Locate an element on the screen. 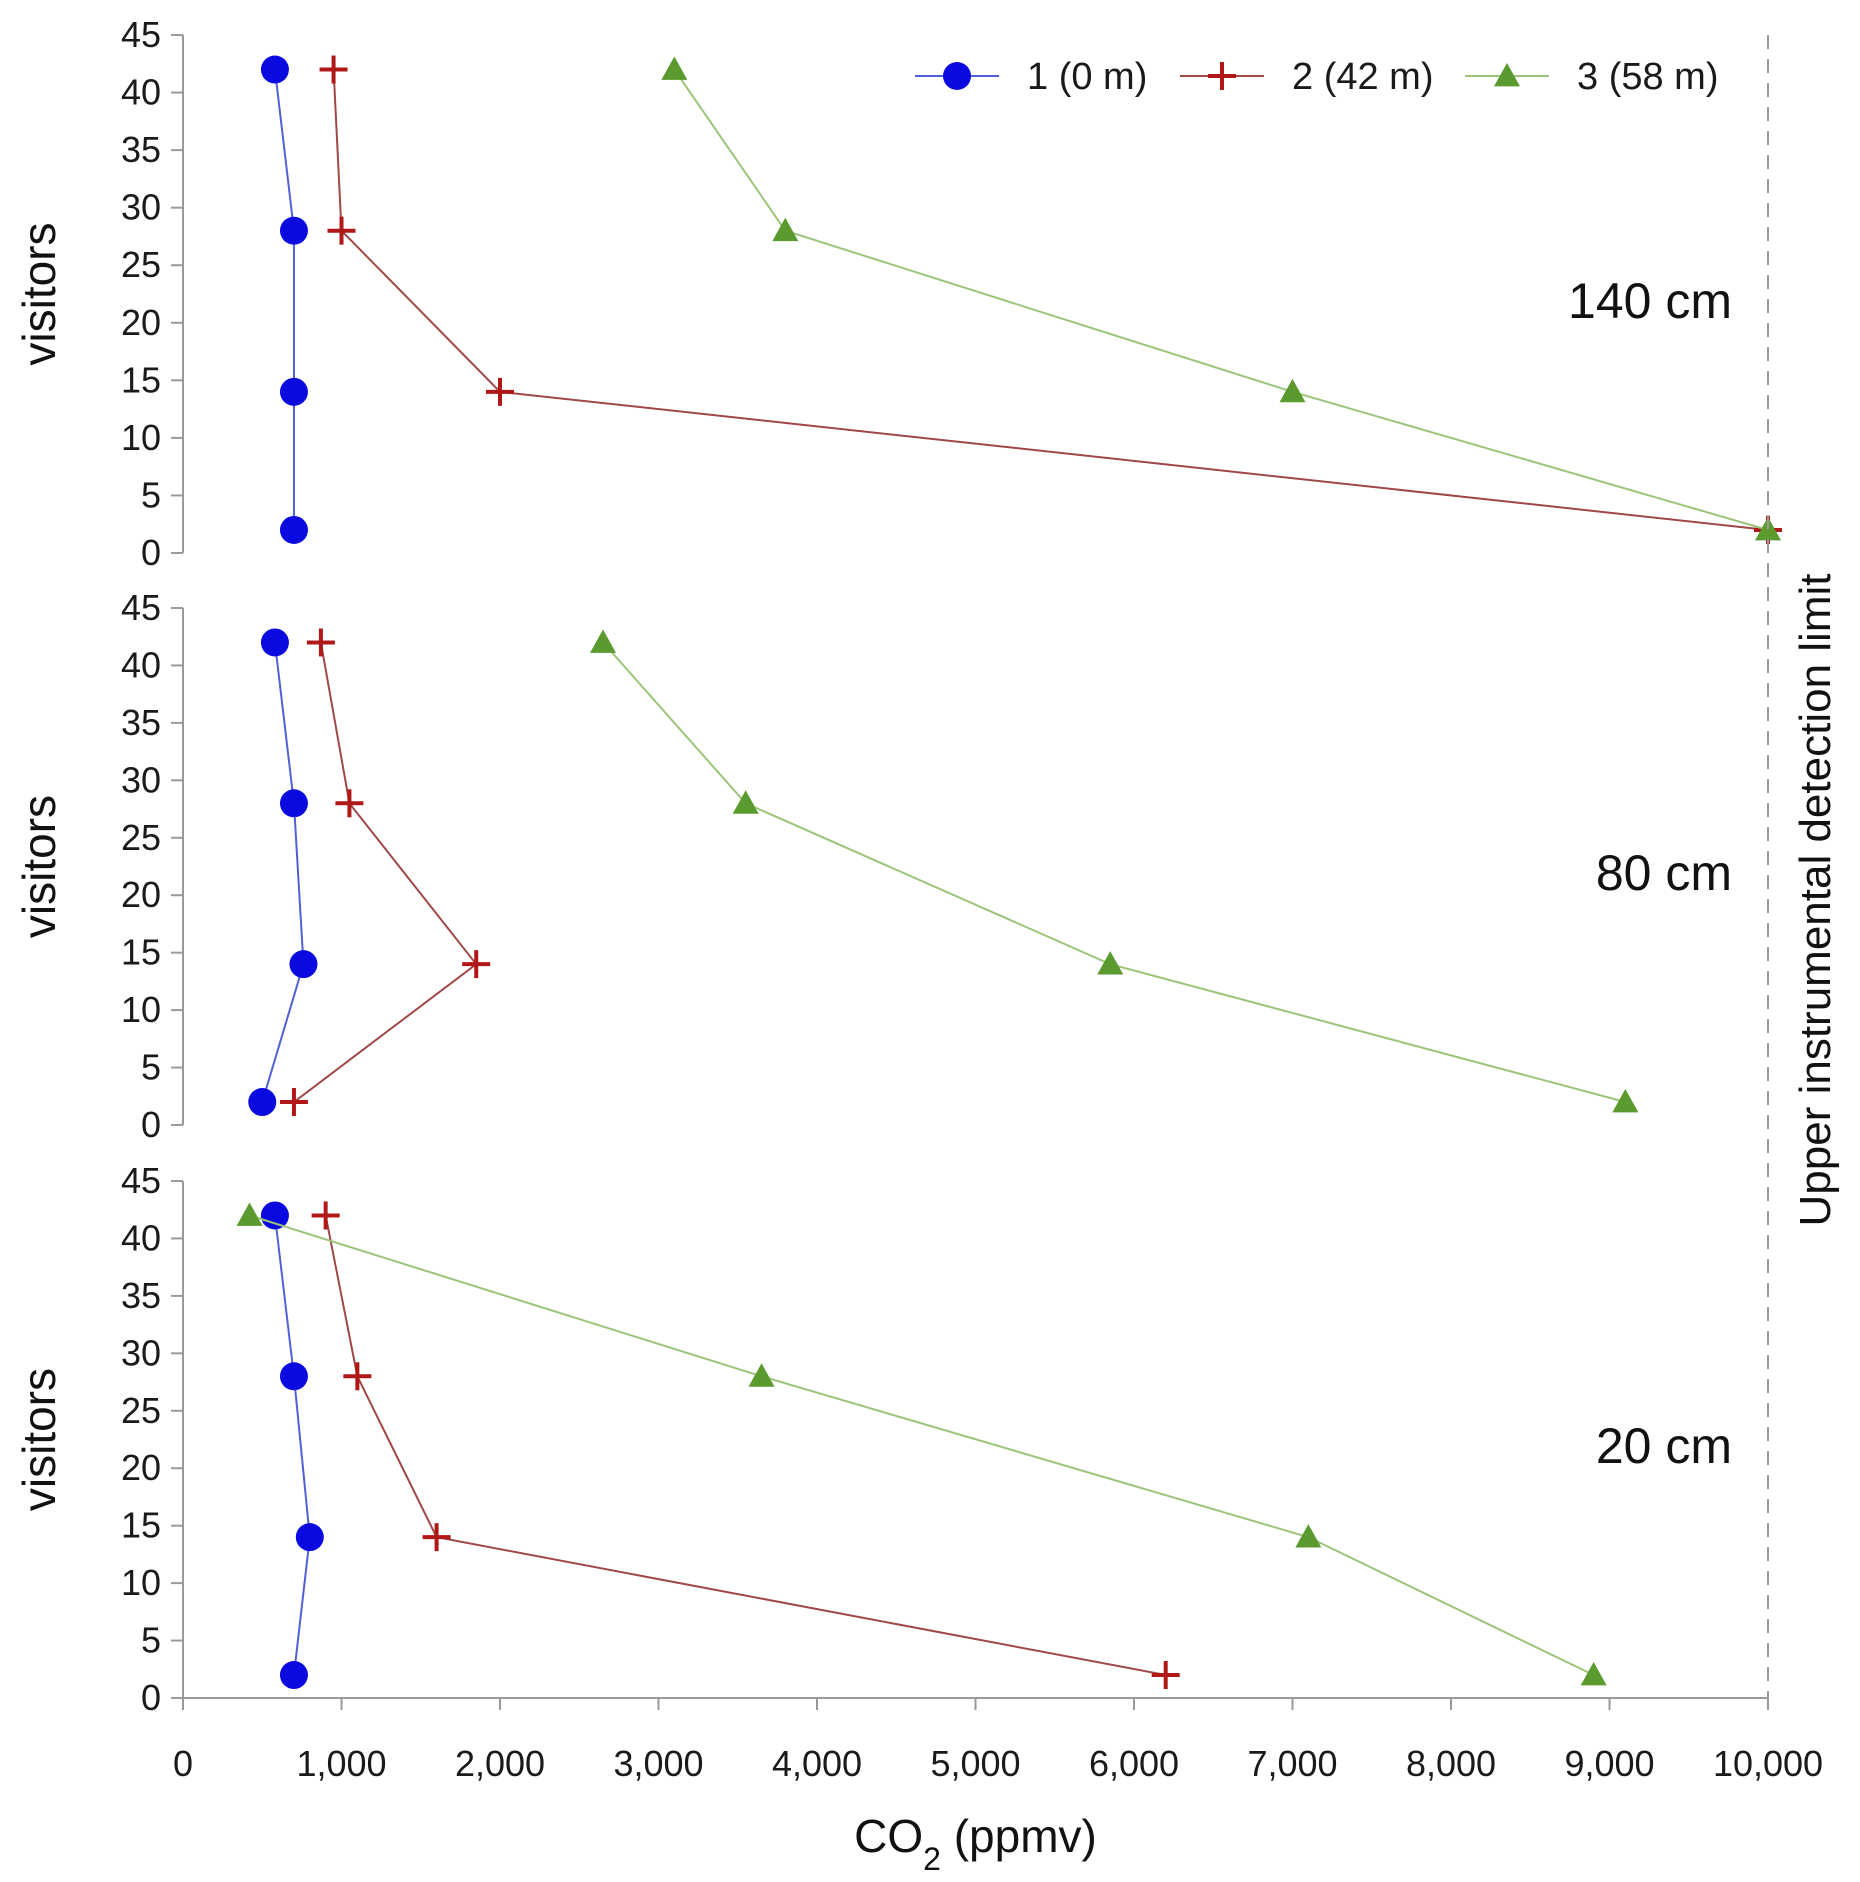  x-tick-label: 8,000 is located at coordinates (1451, 1763).